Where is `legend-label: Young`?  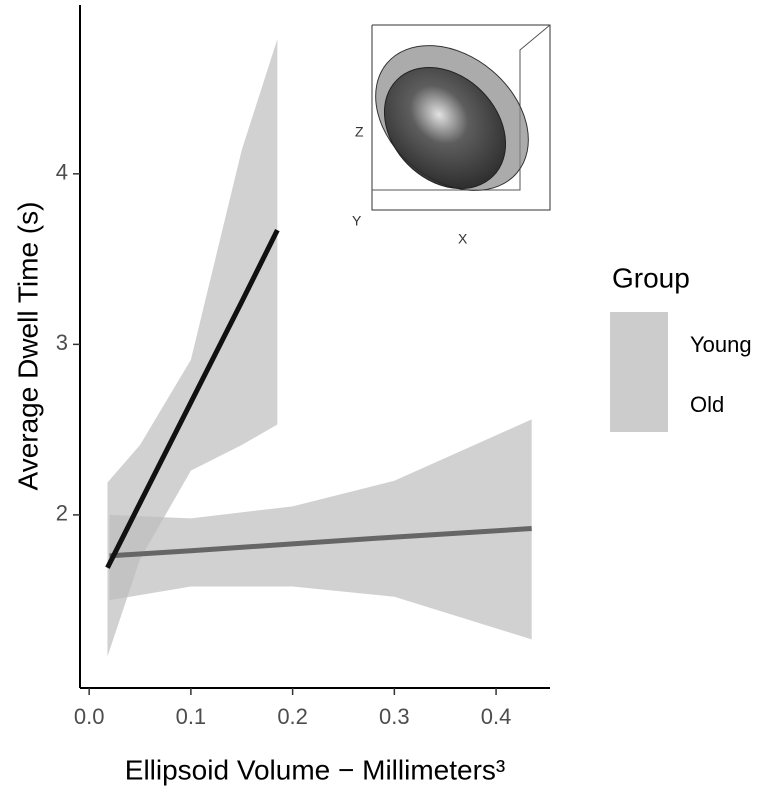
legend-label: Young is located at coordinates (721, 344).